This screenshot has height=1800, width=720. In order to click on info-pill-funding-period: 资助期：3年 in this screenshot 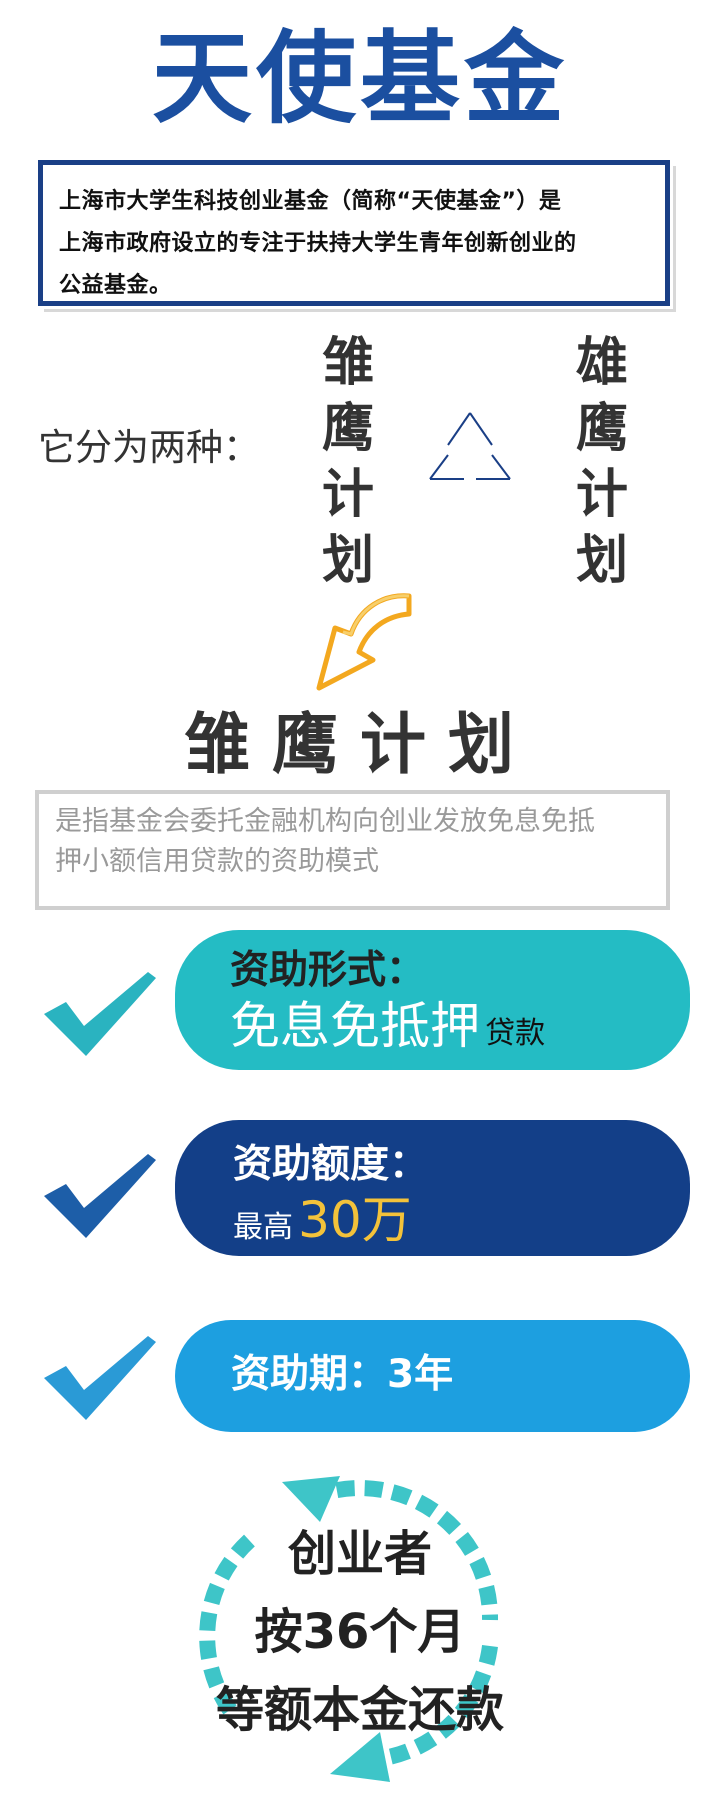, I will do `click(432, 1376)`.